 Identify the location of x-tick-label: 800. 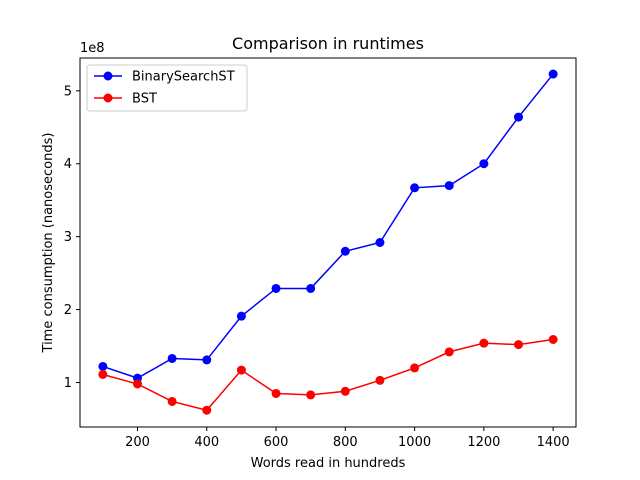
(345, 442).